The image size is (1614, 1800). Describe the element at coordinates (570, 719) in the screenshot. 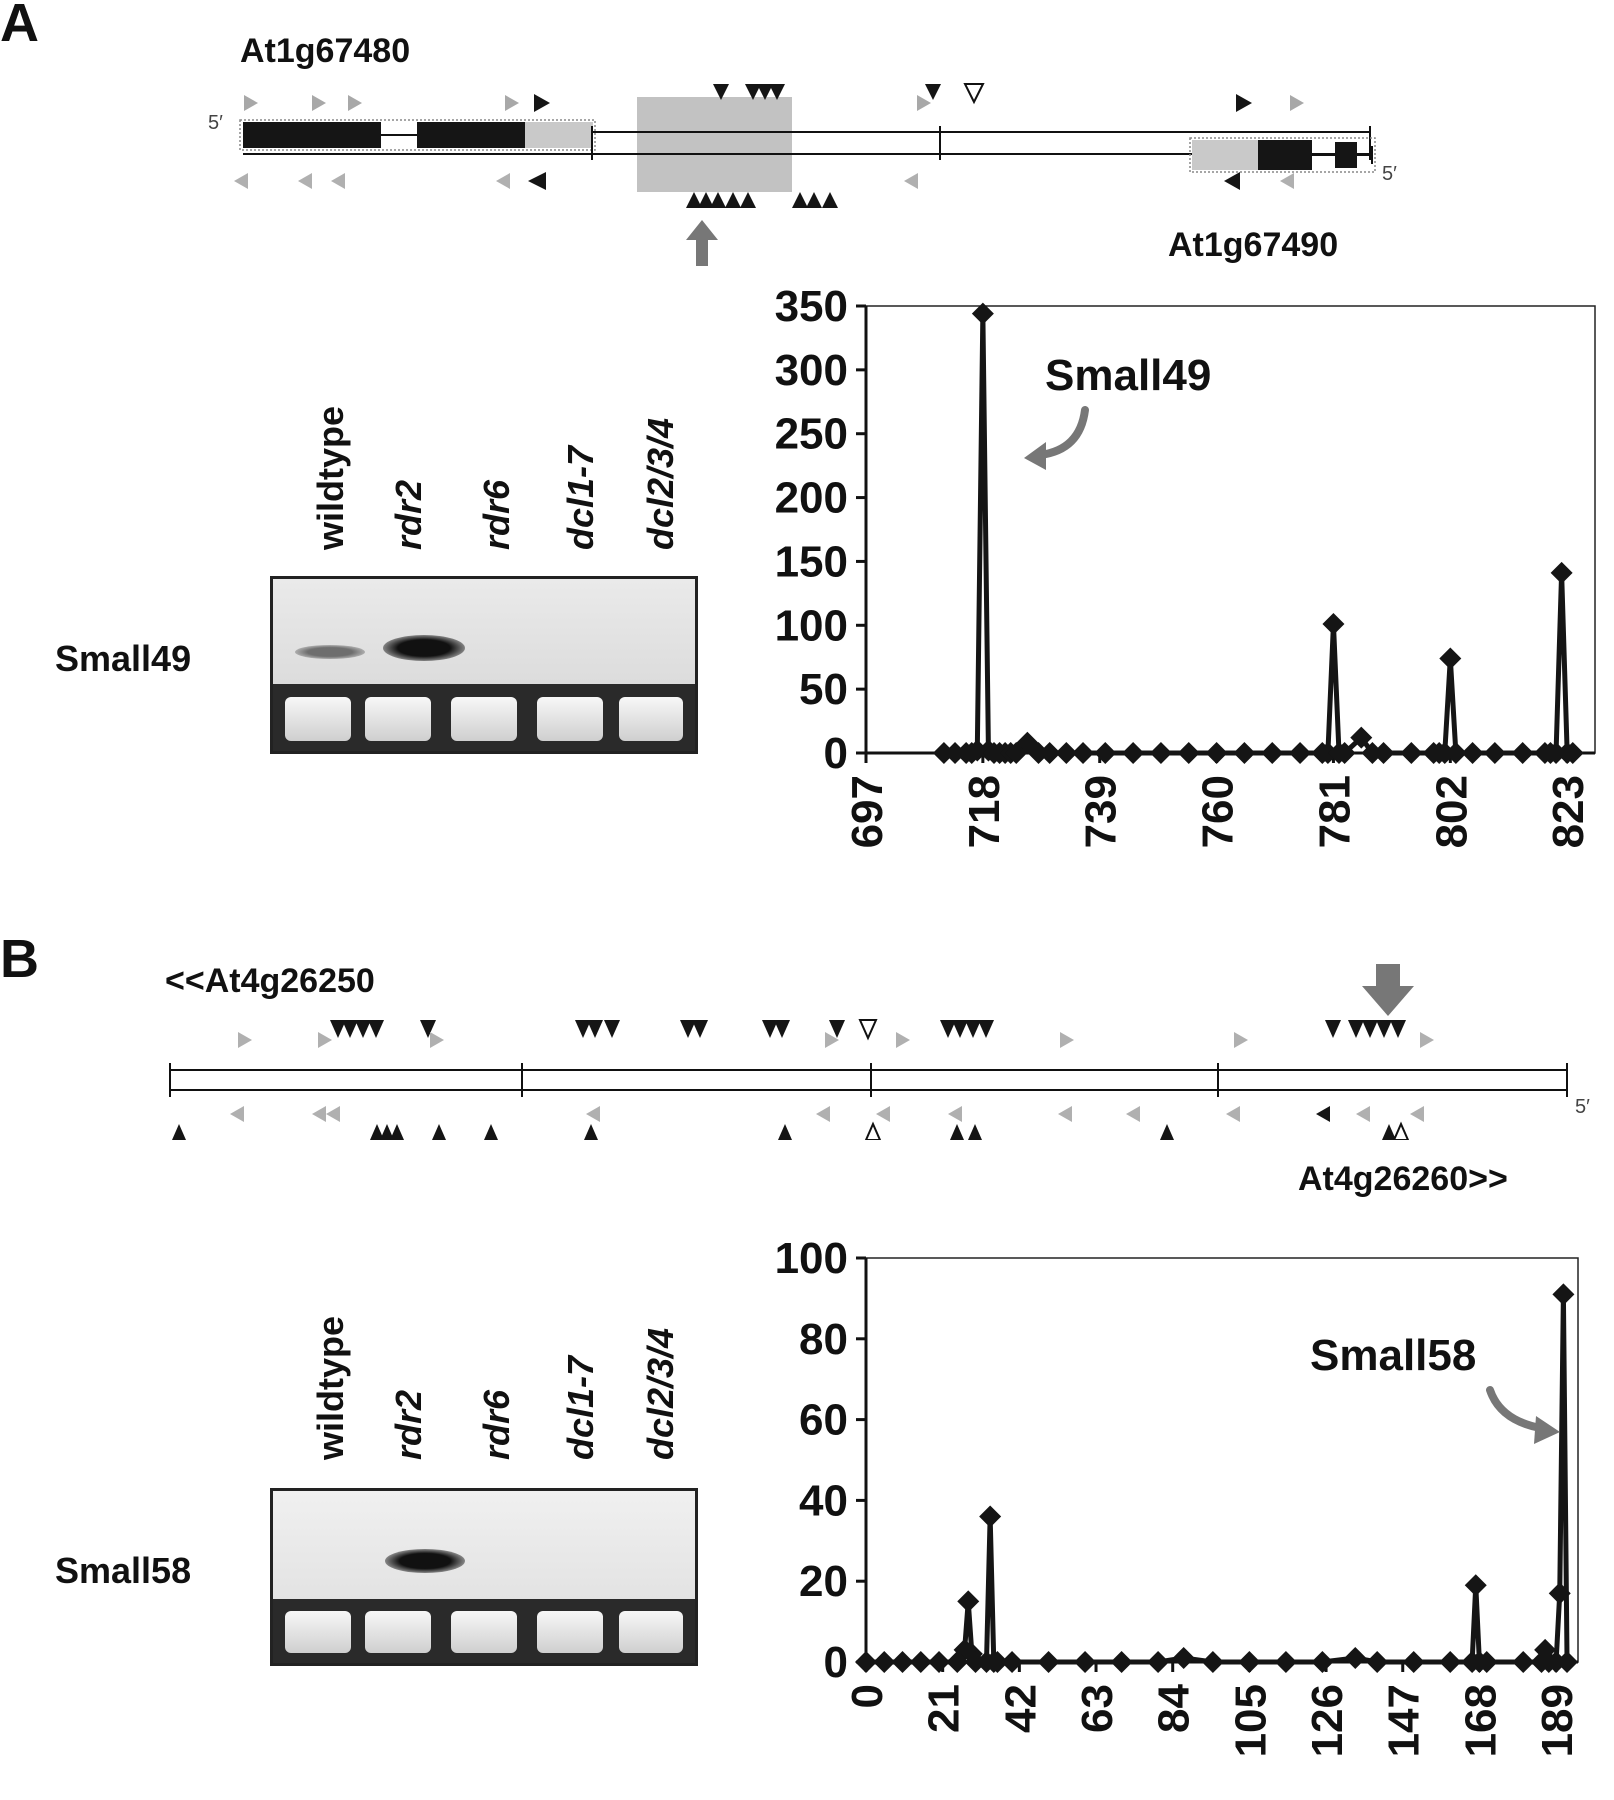

I see `rrna-band-4-a` at that location.